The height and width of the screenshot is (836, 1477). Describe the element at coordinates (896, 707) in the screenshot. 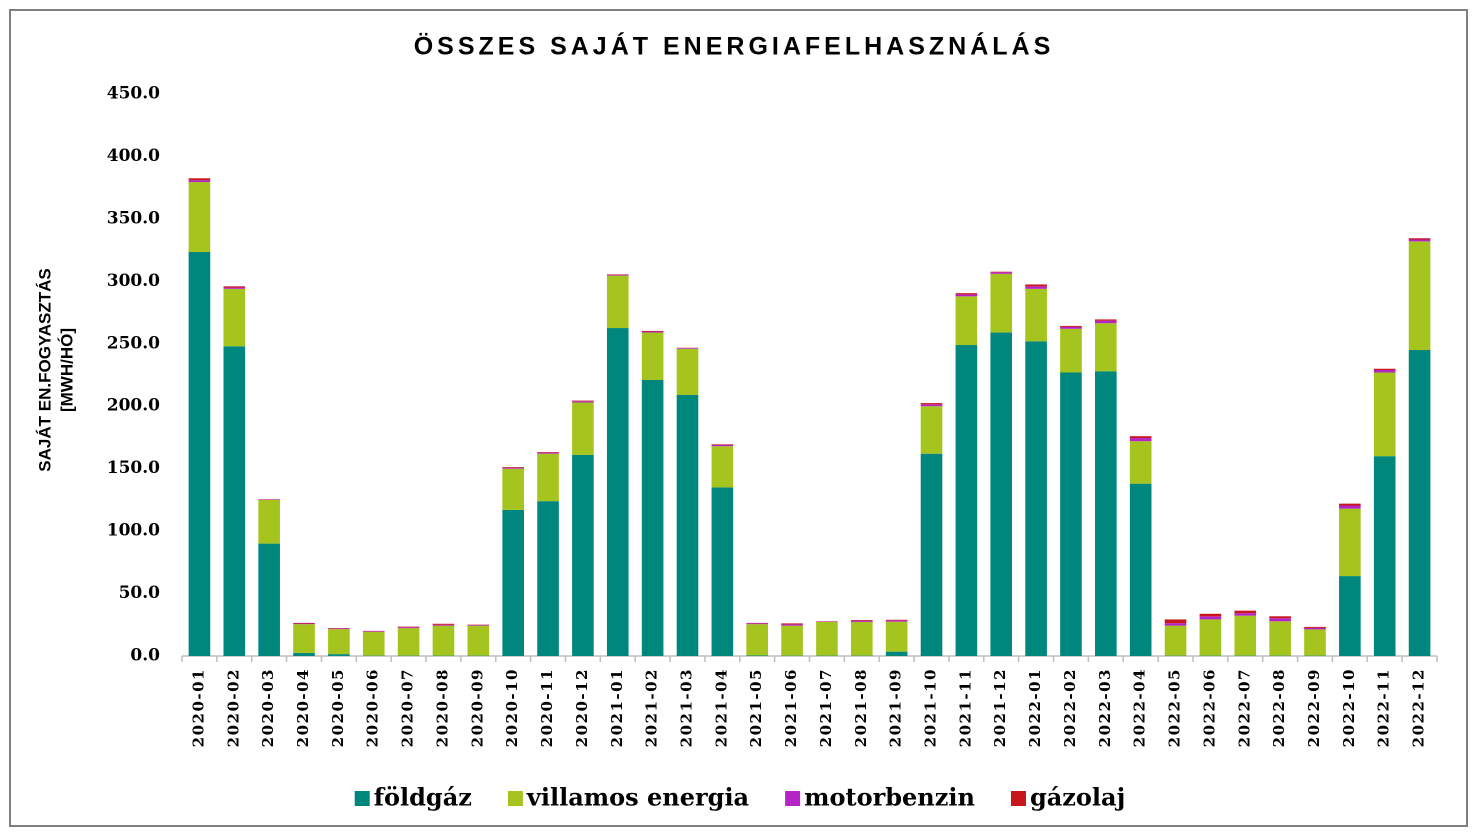

I see `x-tick-label: 2021-09` at that location.